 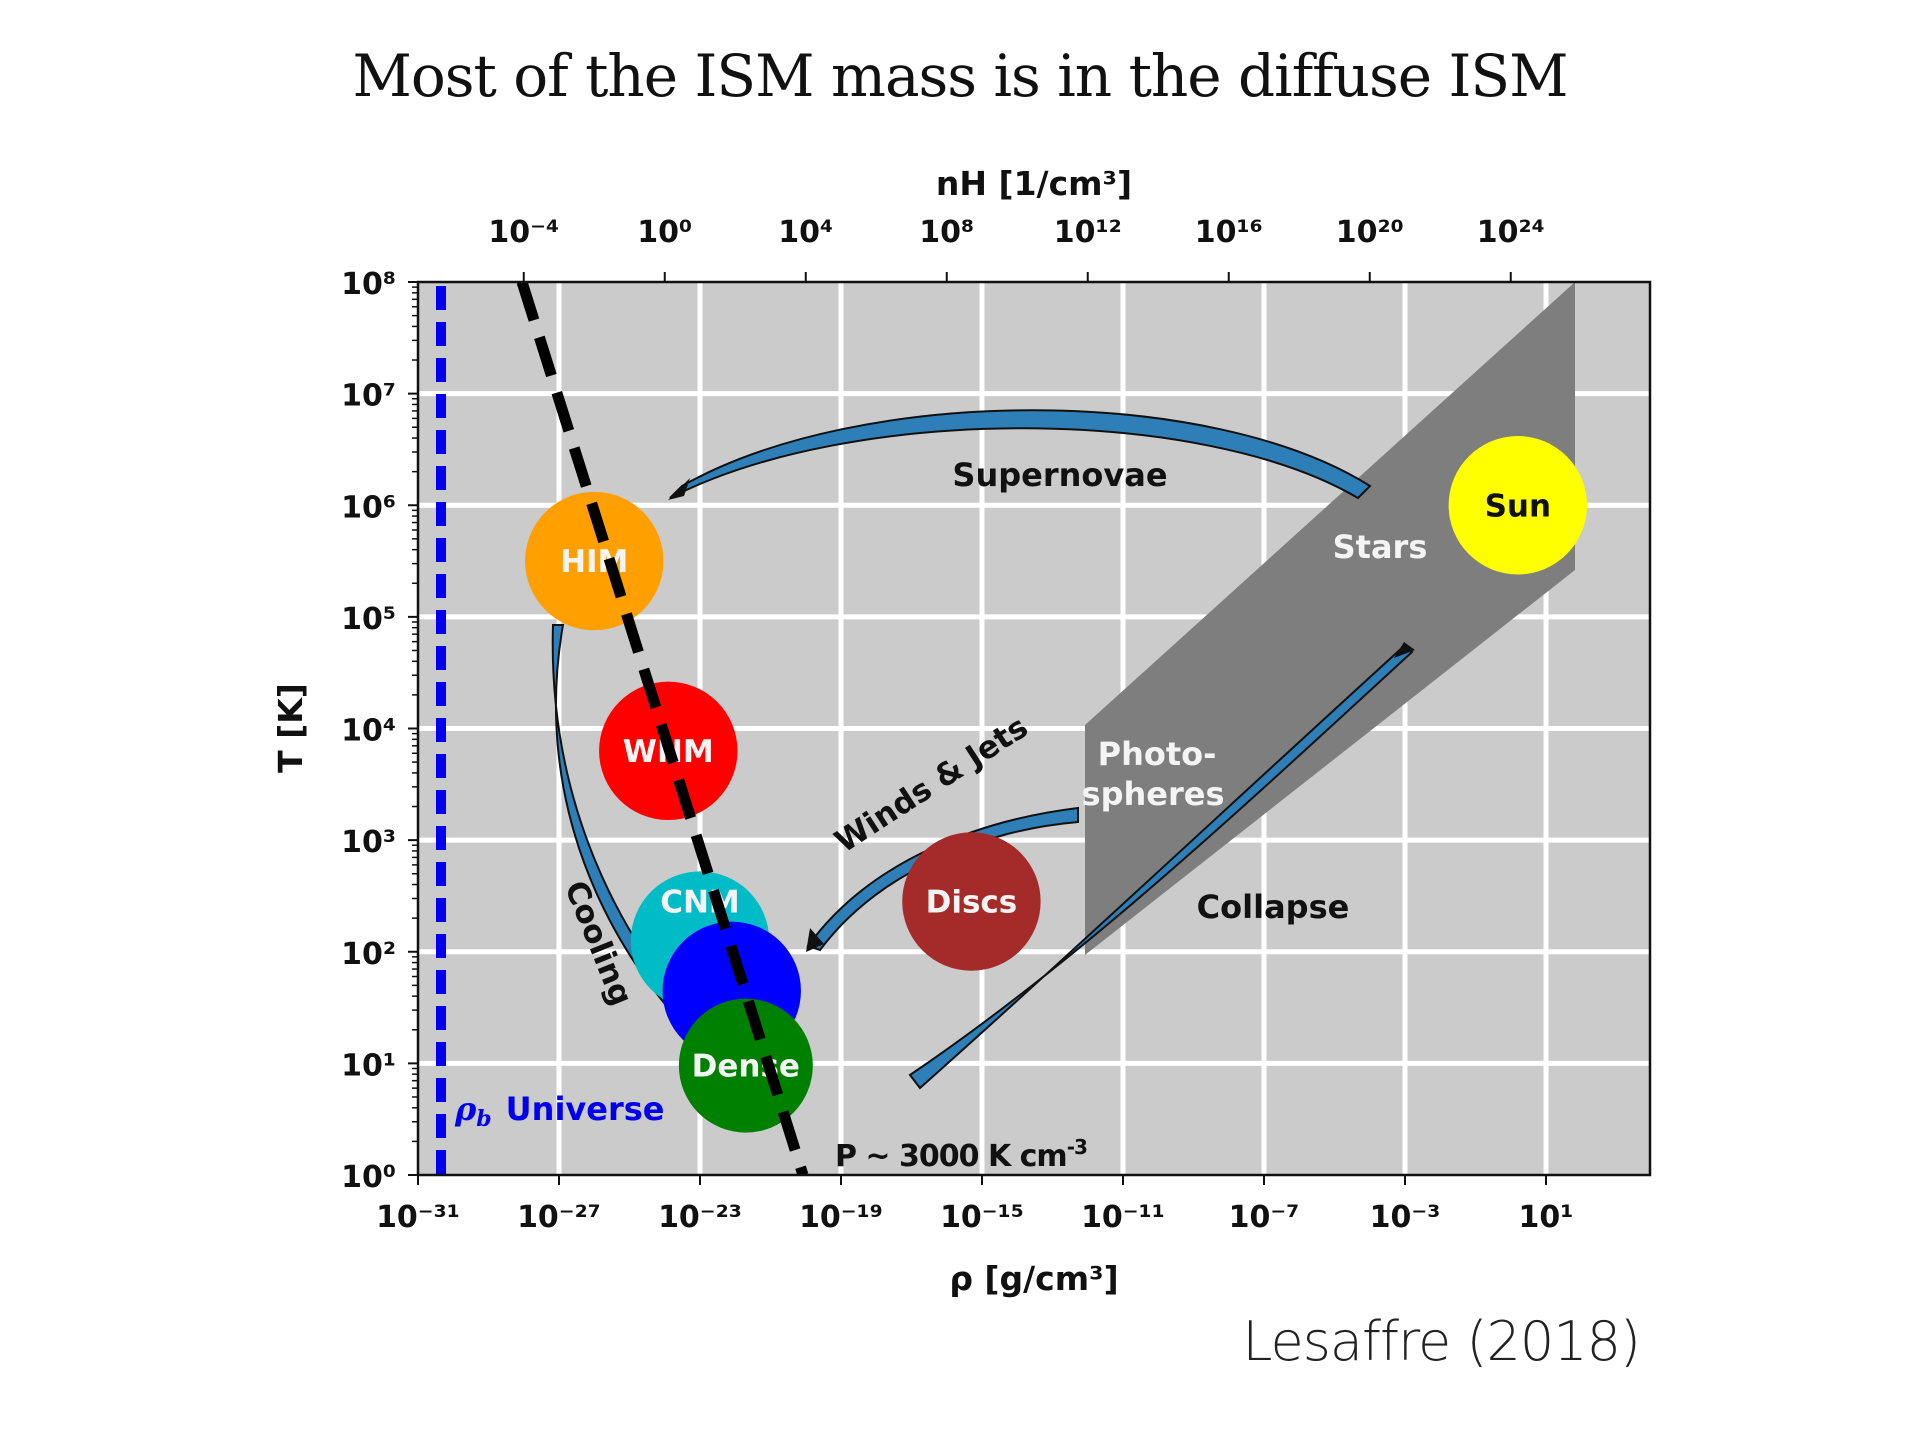 I want to click on photospheres-label-line1: Photo-, so click(x=1157, y=754).